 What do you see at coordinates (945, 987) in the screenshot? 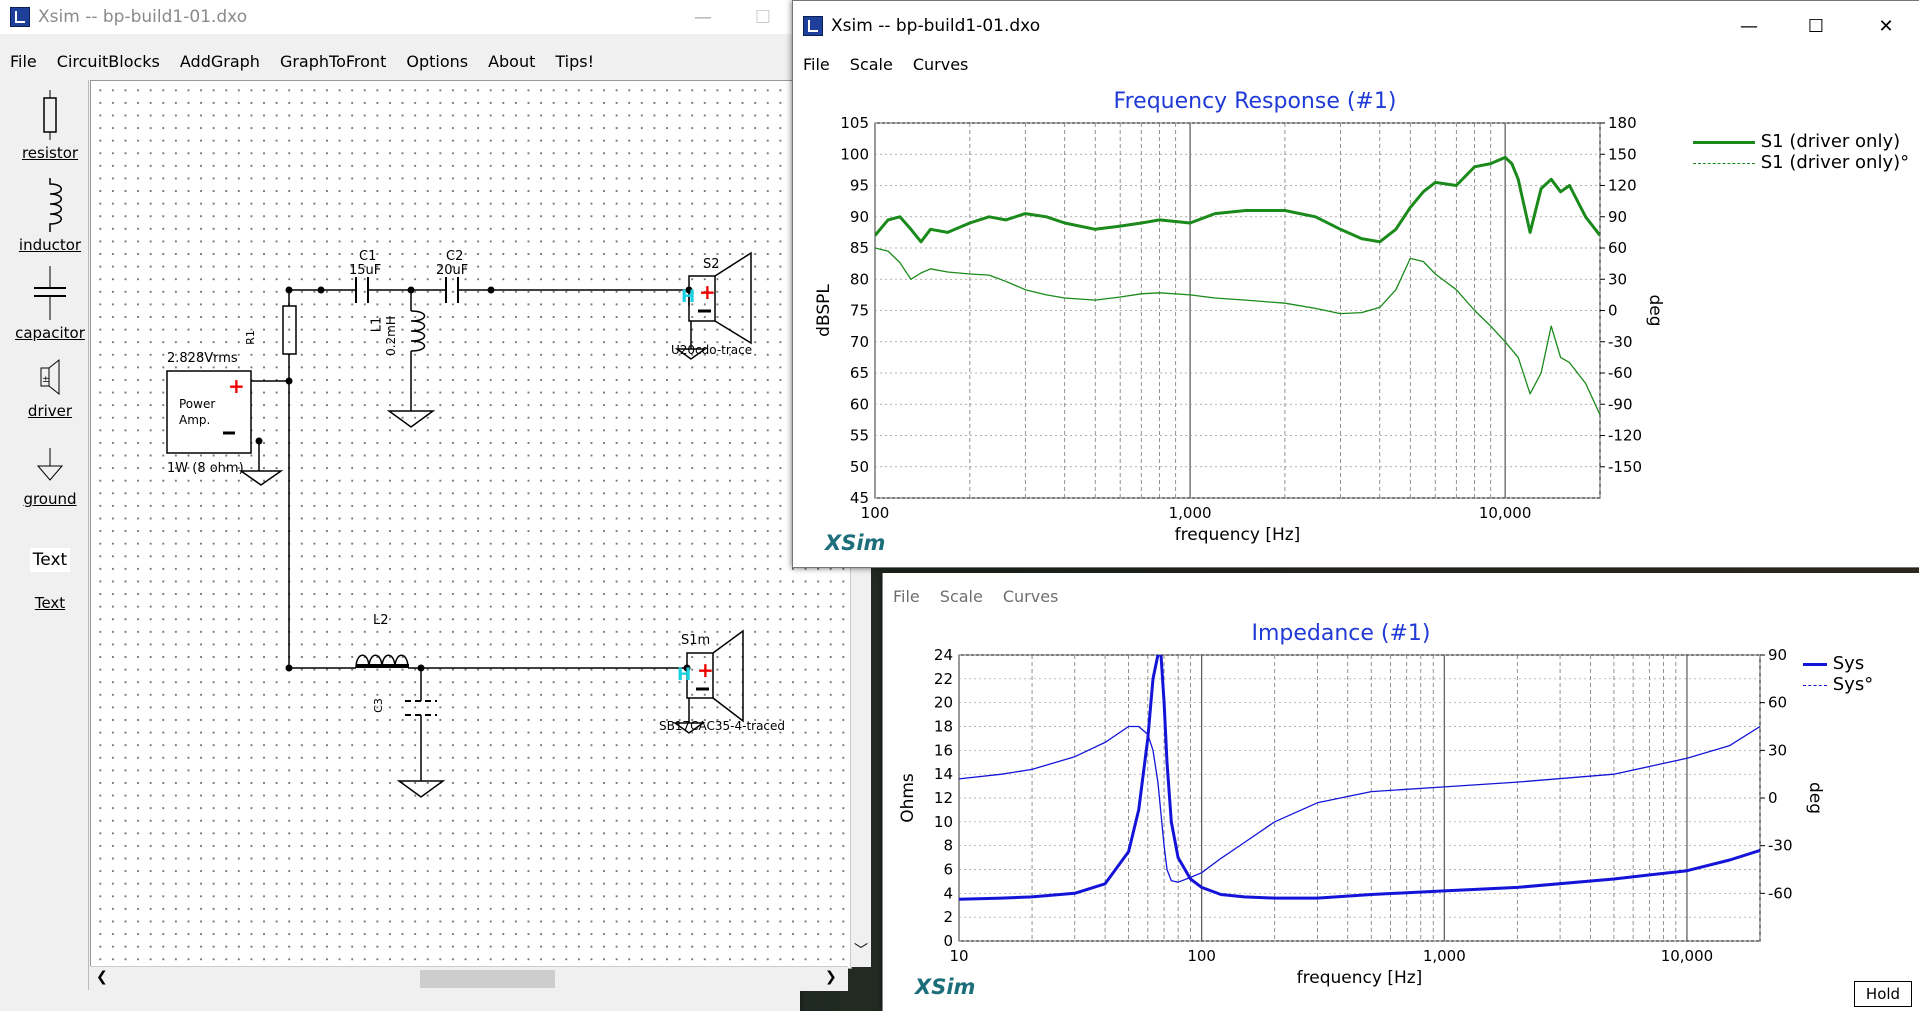
I see `imp-xsim-logo: XSim` at bounding box center [945, 987].